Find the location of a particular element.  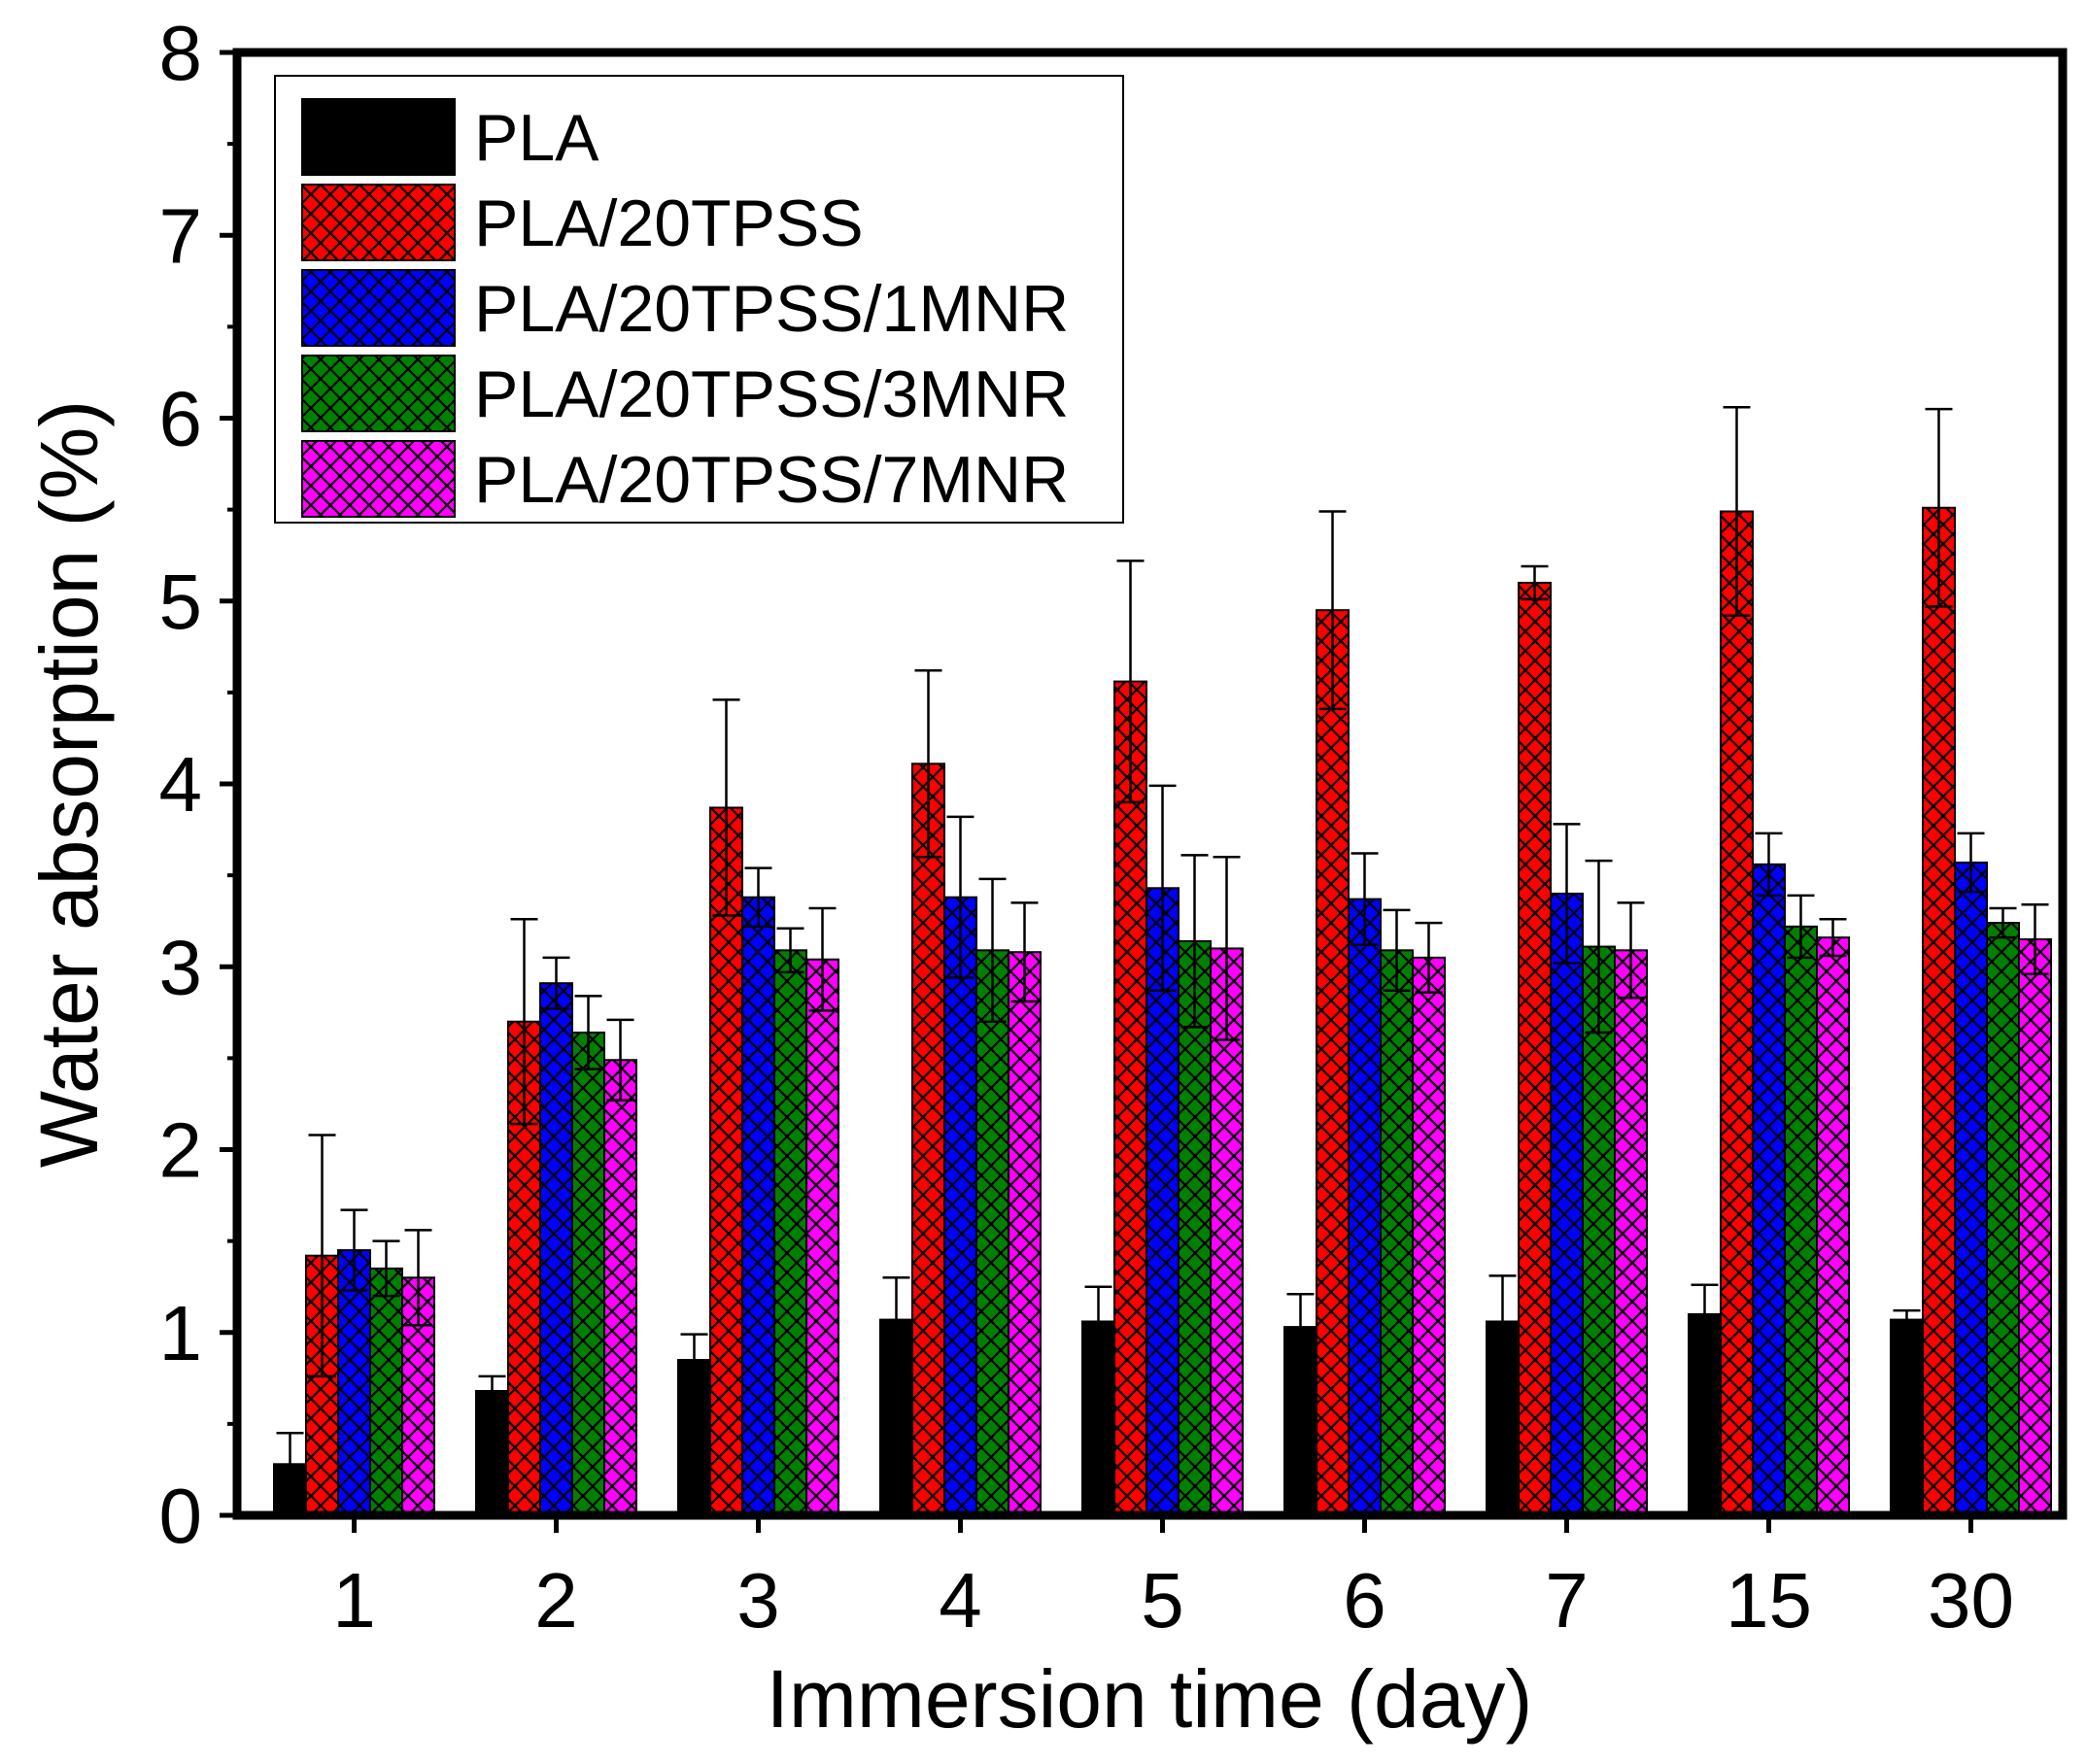

y-tick-label: 6 is located at coordinates (181, 419).